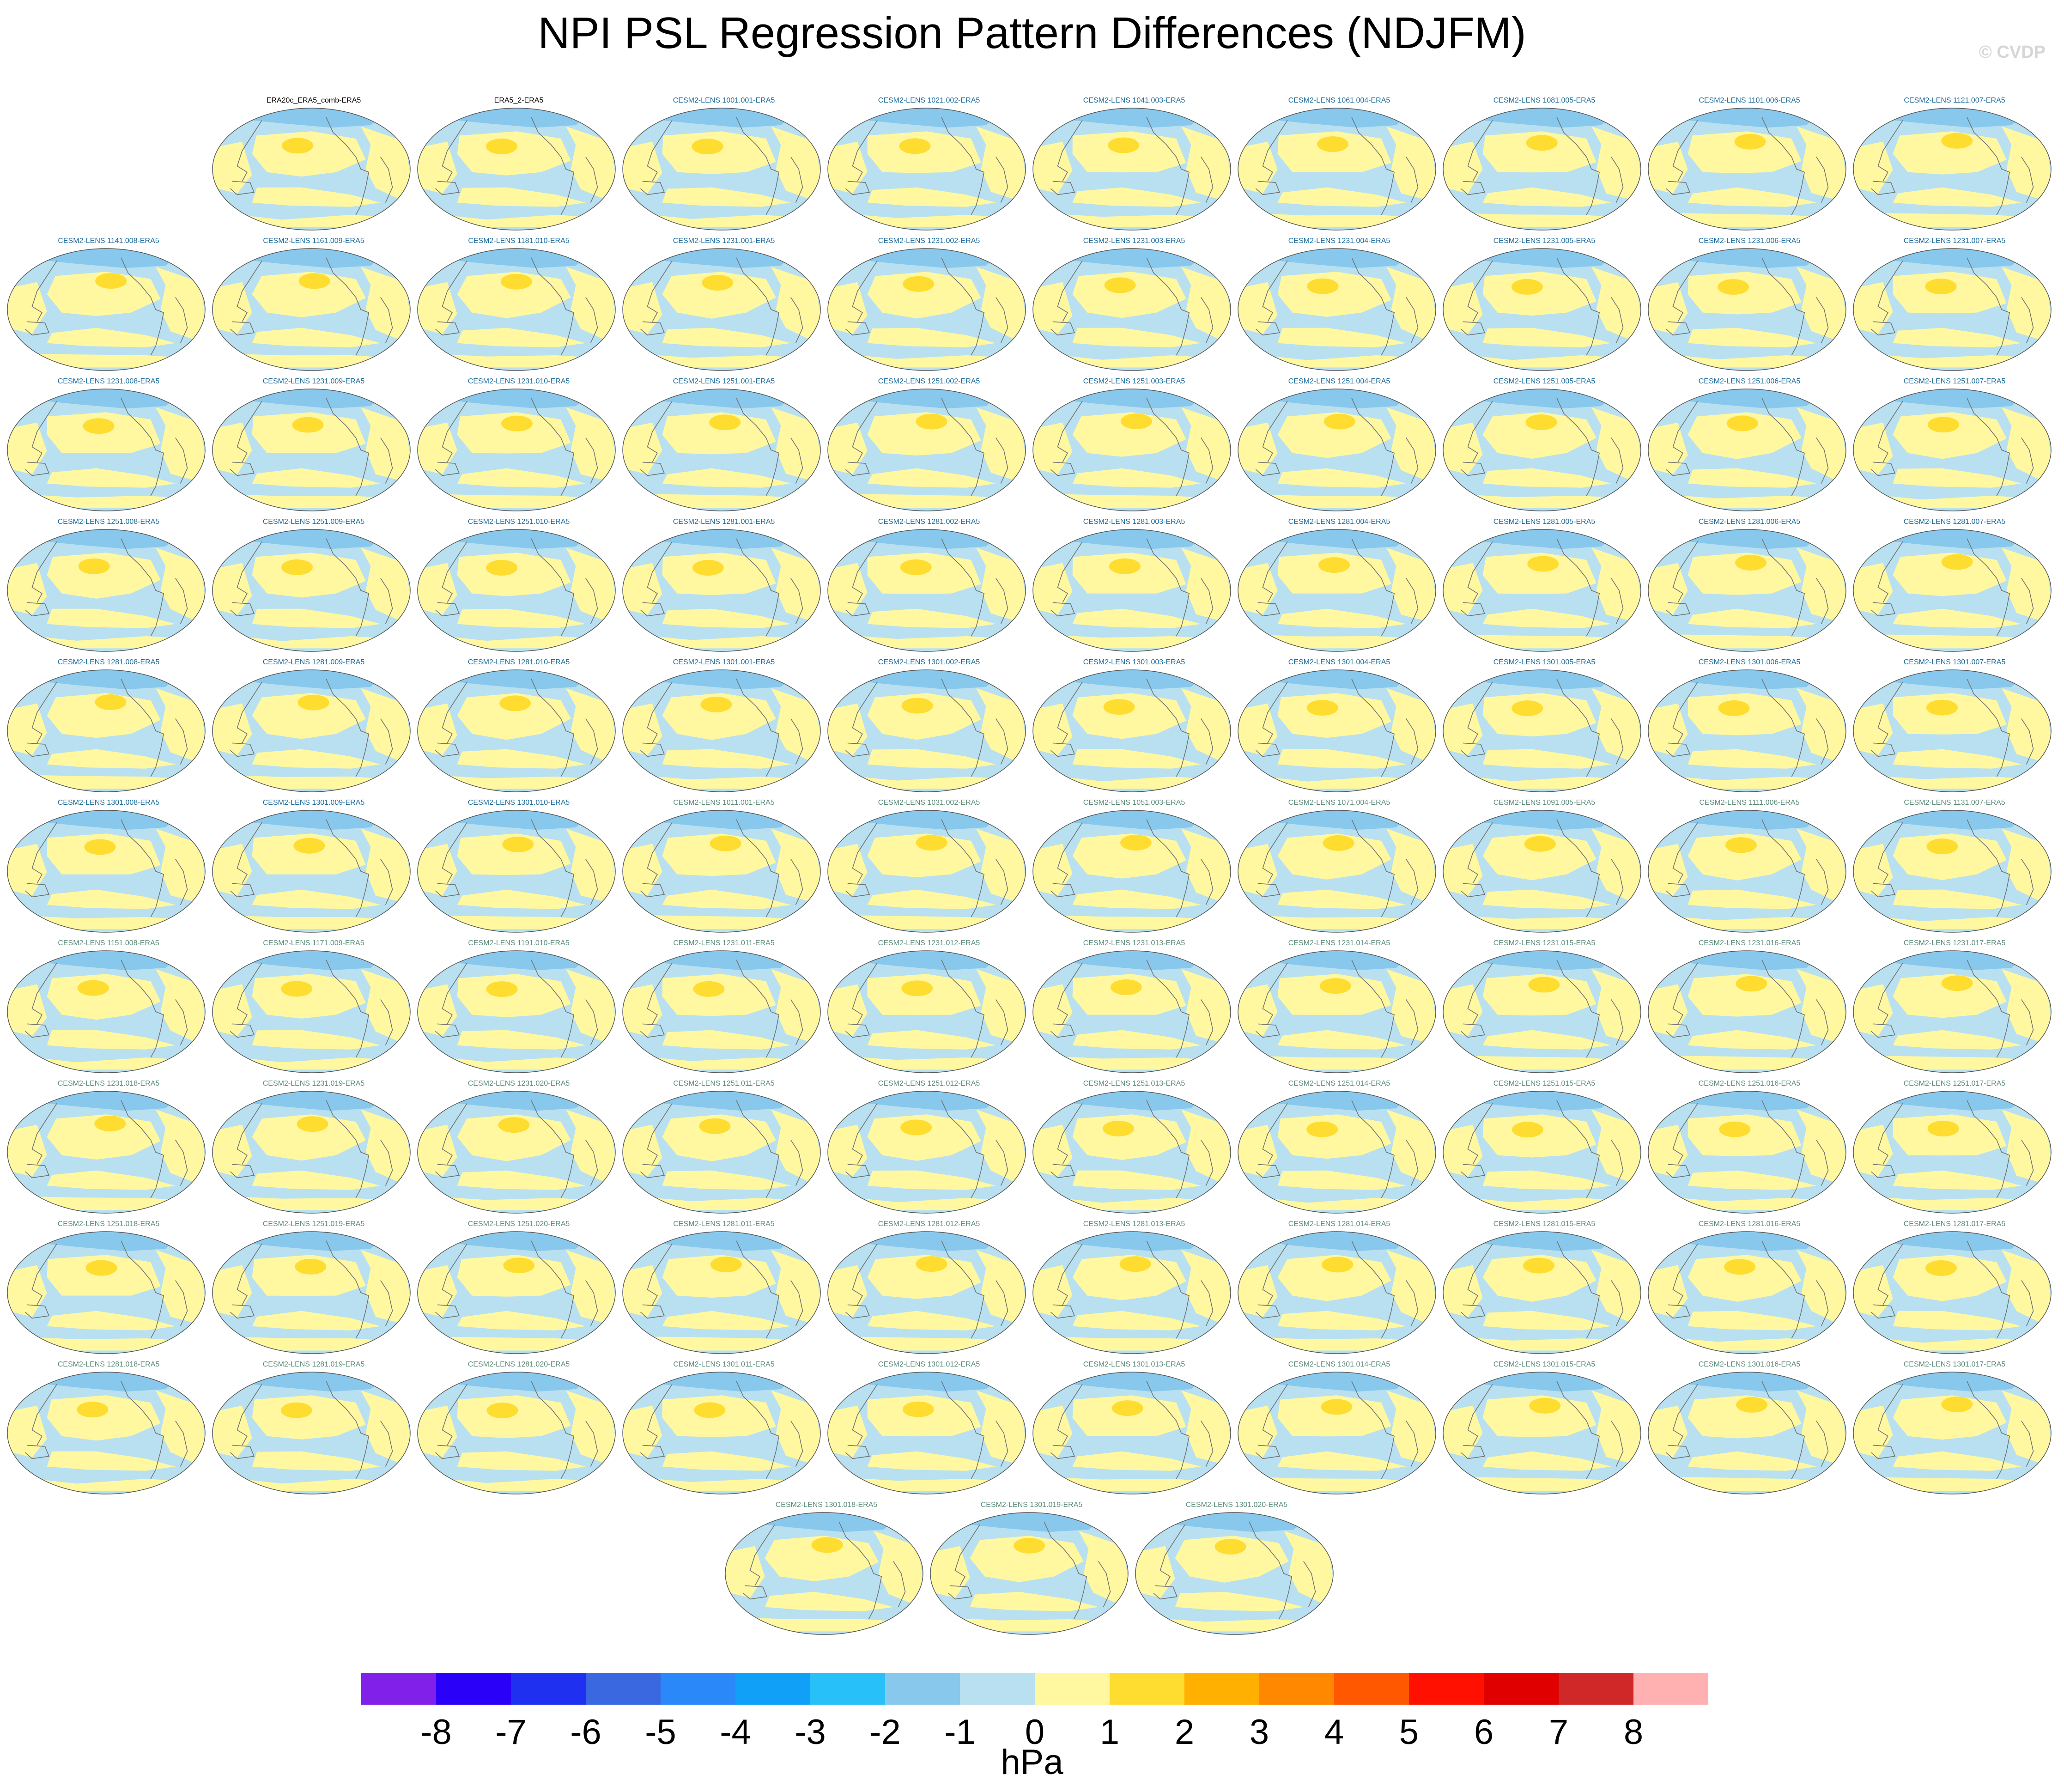 This screenshot has width=2064, height=1792. I want to click on map-panel: CESM2-LENS 1281.008-ERA5, so click(108, 726).